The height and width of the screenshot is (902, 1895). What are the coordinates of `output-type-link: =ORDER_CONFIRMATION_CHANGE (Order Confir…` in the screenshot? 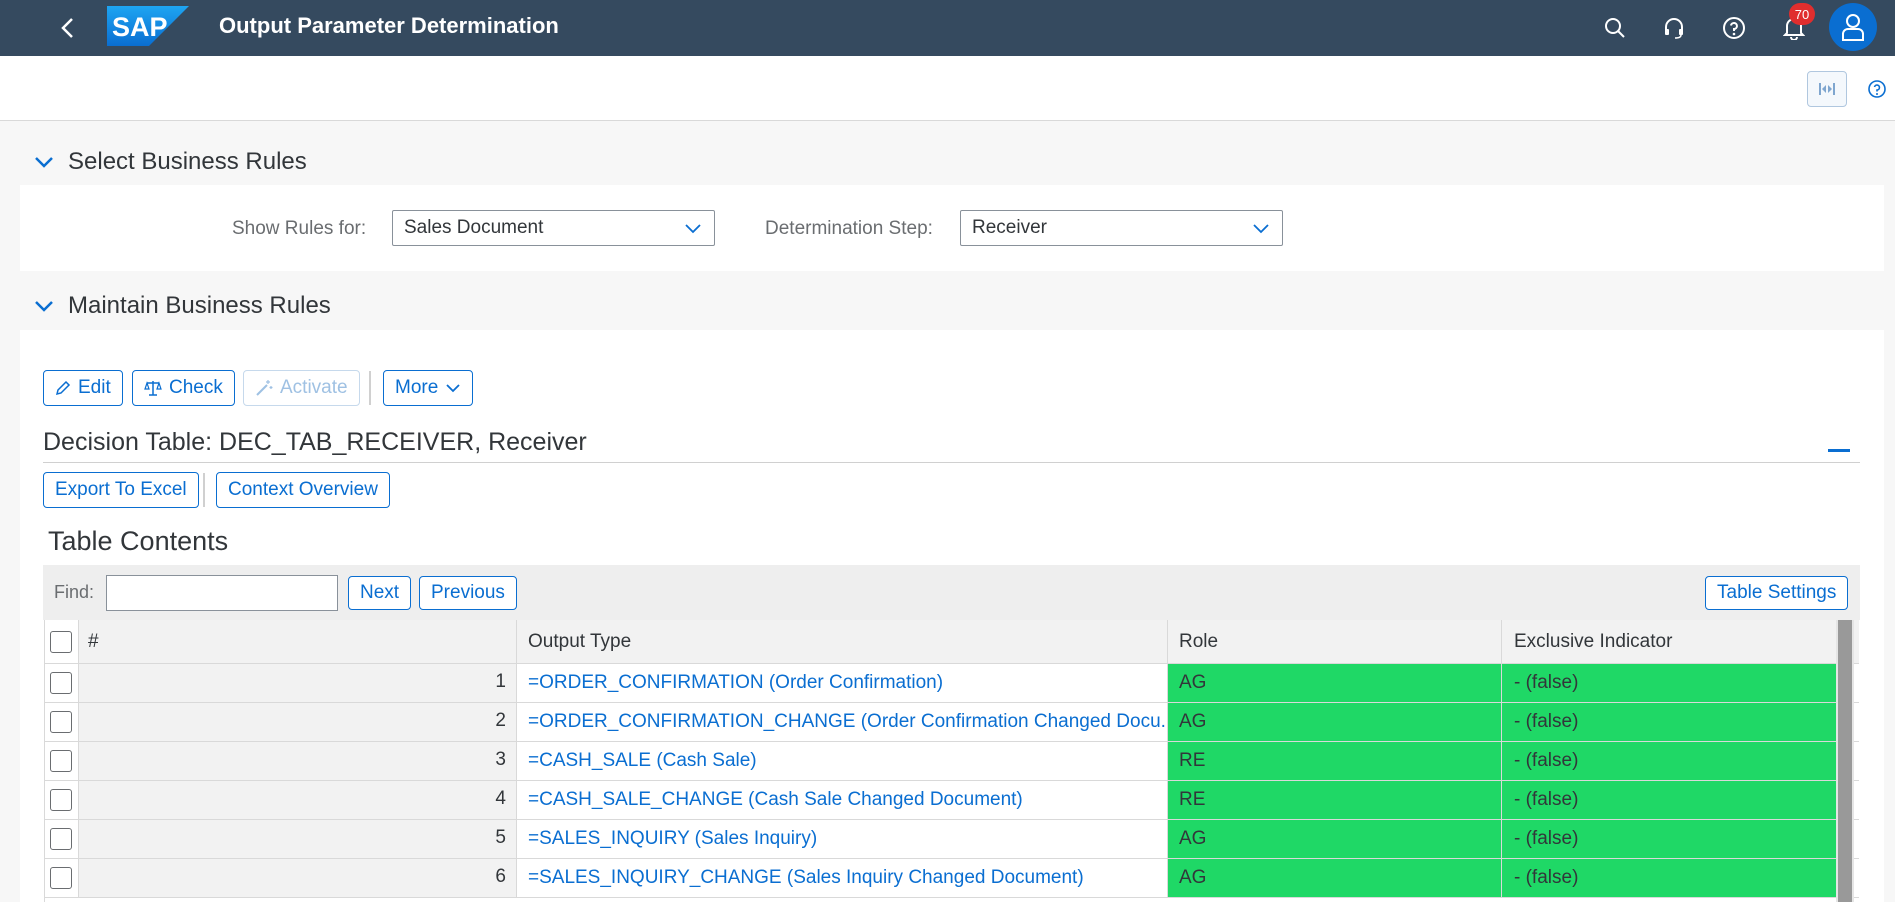 It's located at (842, 722).